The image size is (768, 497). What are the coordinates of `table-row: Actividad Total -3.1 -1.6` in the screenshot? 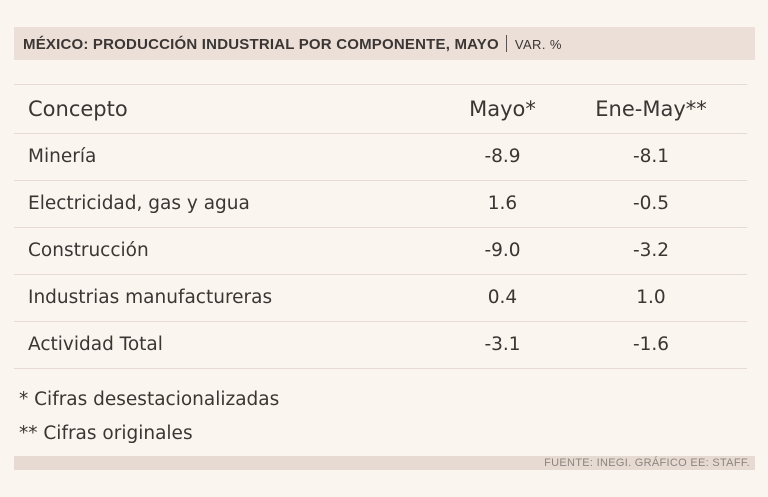 It's located at (380, 345).